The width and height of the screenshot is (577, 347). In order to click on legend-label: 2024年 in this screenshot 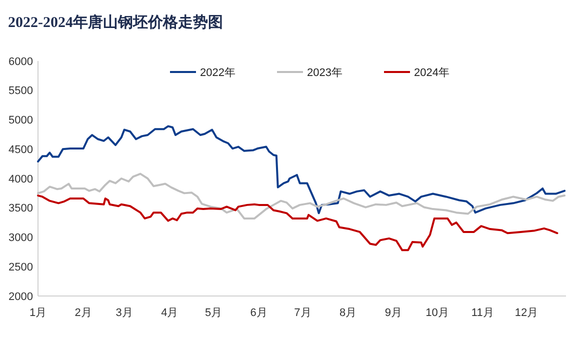, I will do `click(432, 72)`.